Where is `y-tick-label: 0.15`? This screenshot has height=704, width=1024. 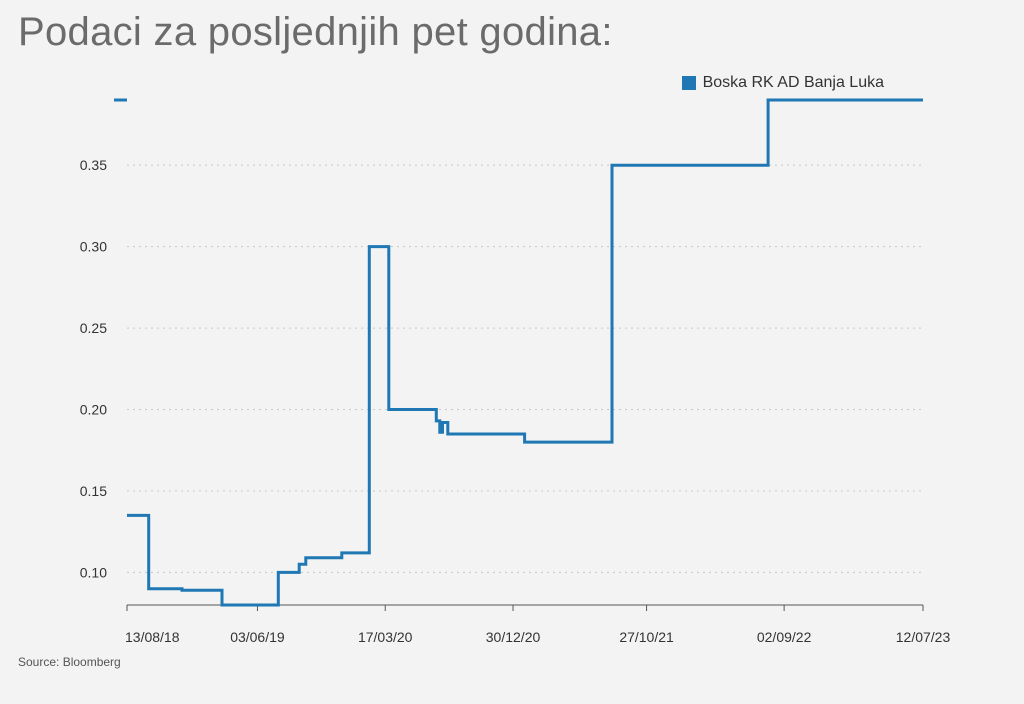
y-tick-label: 0.15 is located at coordinates (93, 491).